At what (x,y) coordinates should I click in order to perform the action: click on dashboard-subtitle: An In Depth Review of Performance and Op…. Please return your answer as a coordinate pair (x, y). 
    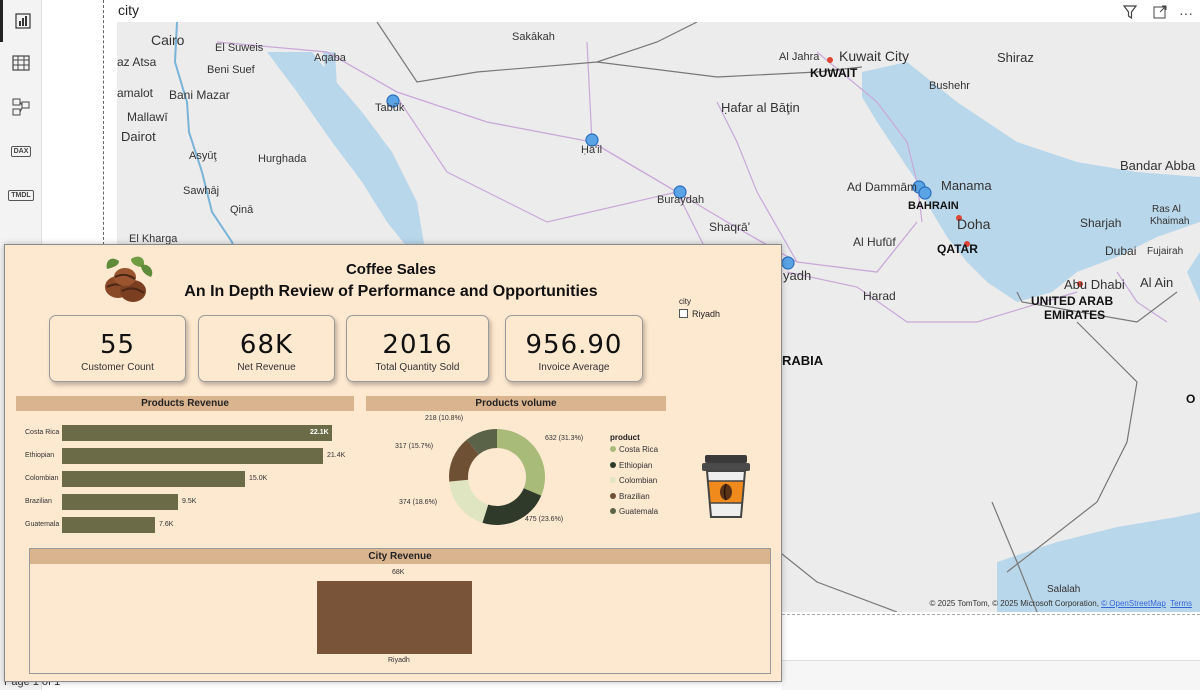
    Looking at the image, I should click on (391, 291).